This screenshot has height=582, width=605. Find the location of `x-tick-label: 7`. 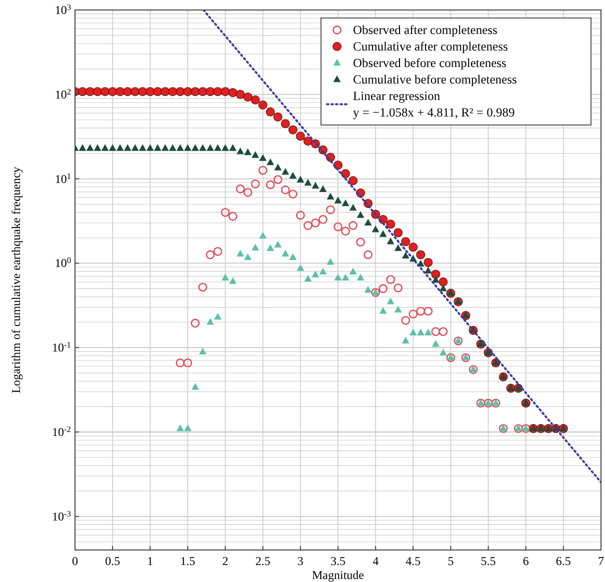

x-tick-label: 7 is located at coordinates (601, 561).